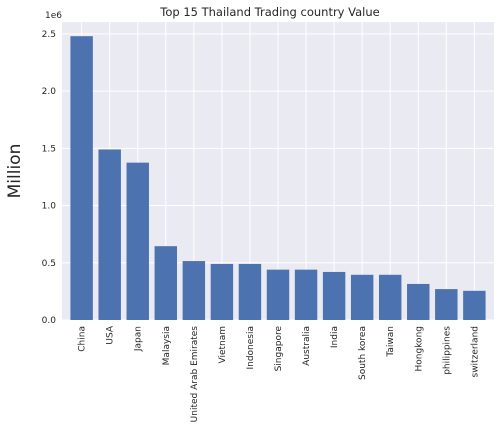 This screenshot has width=500, height=429. Describe the element at coordinates (362, 297) in the screenshot. I see `bar-south-korea` at that location.